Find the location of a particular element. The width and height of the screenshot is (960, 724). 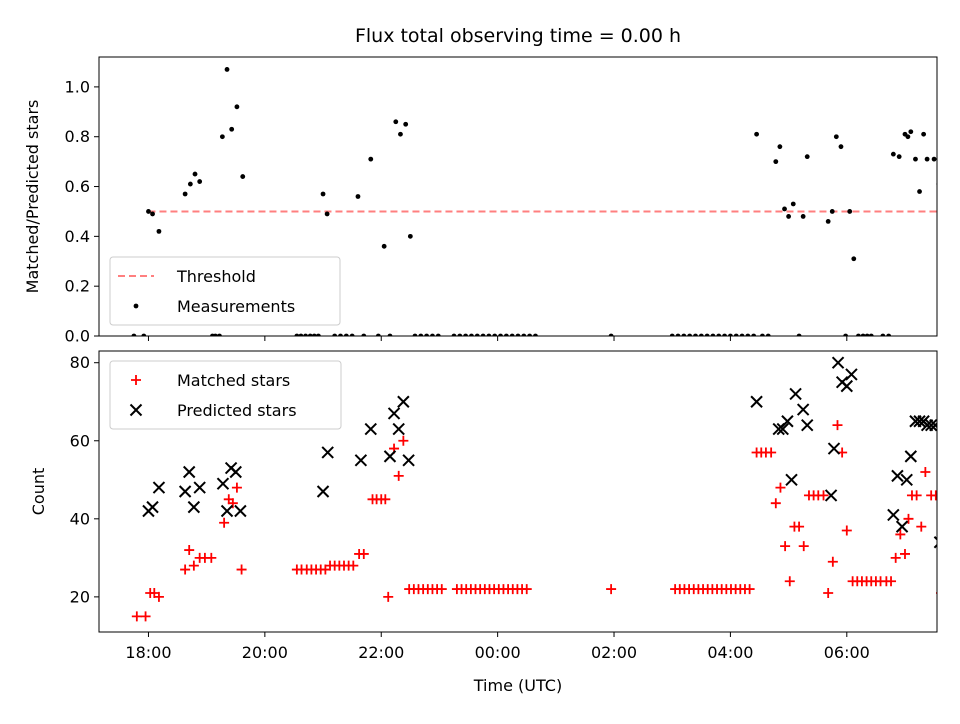

y-axis-label: Count is located at coordinates (38, 492).